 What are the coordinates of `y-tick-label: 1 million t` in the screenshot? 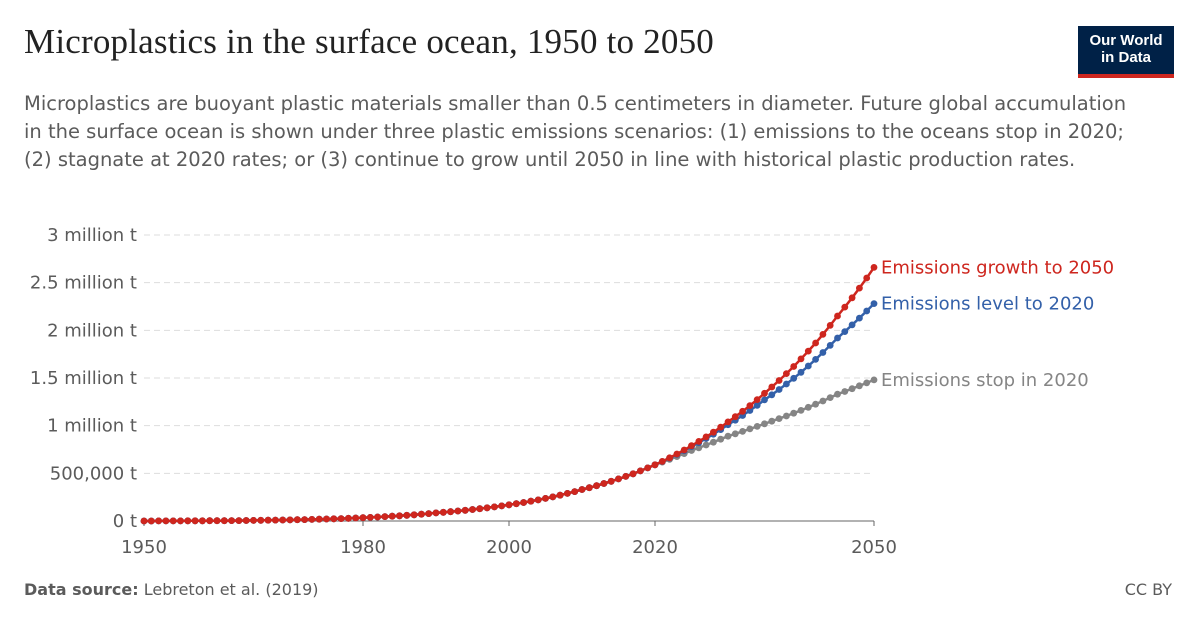 It's located at (92, 426).